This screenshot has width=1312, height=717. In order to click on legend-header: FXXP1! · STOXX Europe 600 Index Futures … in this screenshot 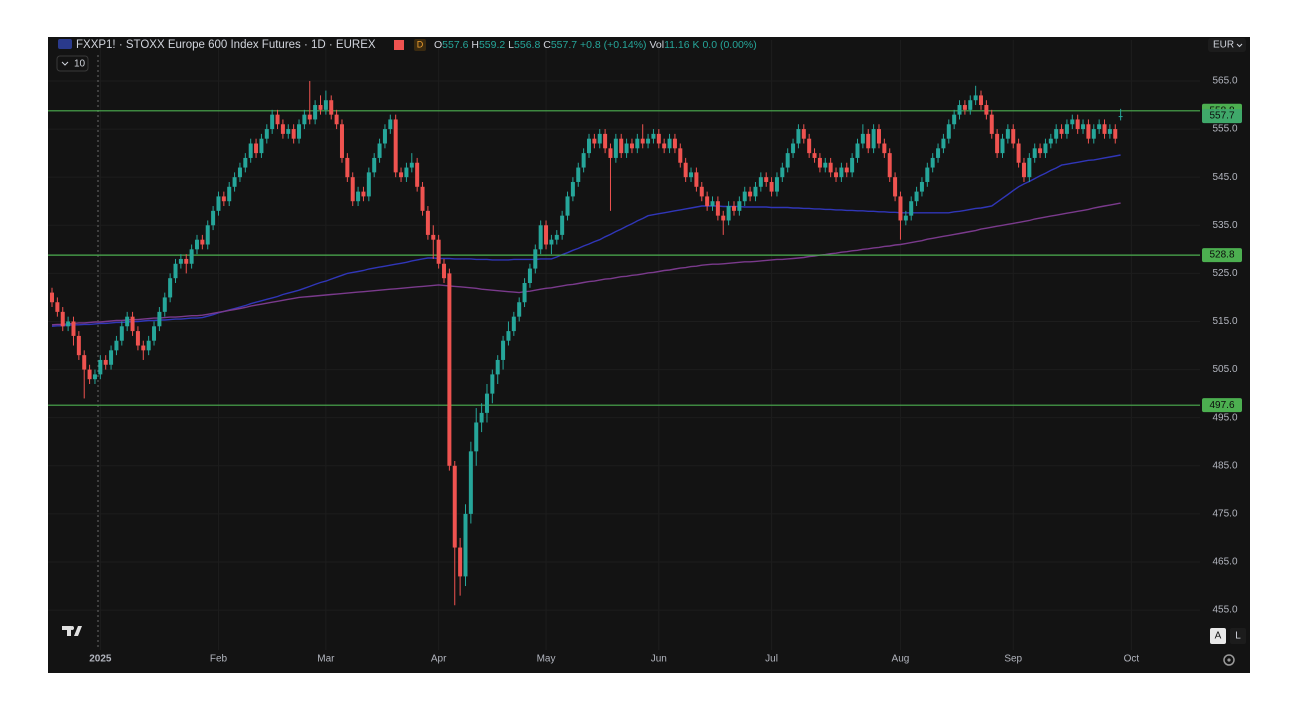, I will do `click(226, 45)`.